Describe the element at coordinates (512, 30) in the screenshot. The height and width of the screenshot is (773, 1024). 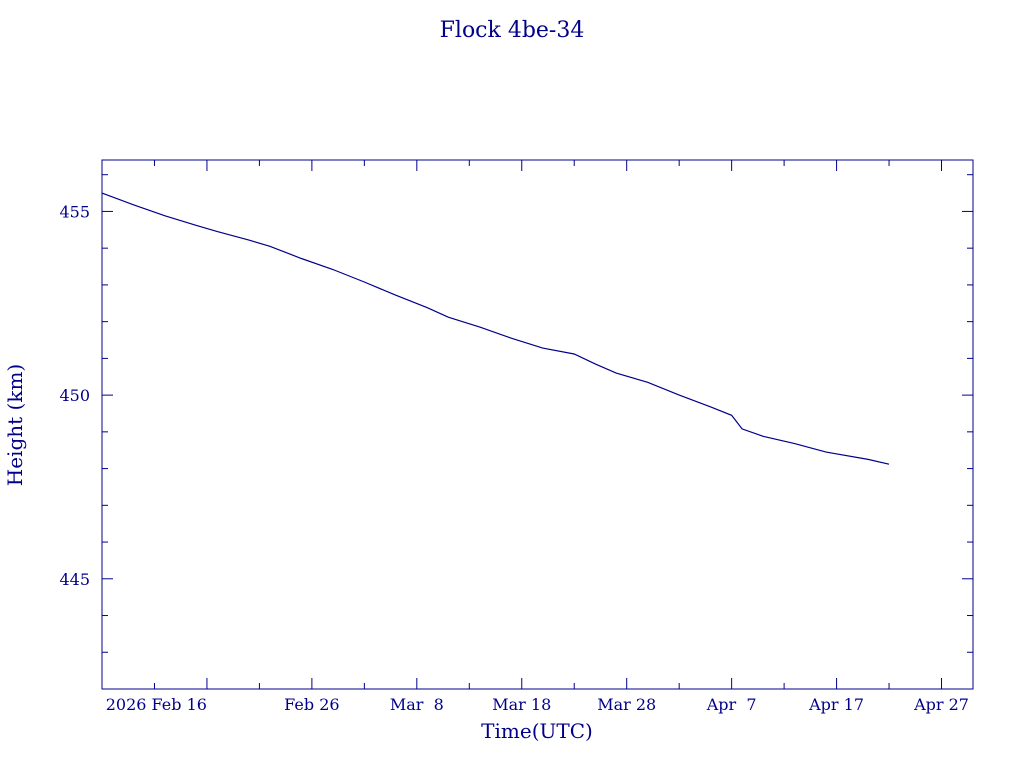
I see `chart-title: Flock 4be-34` at that location.